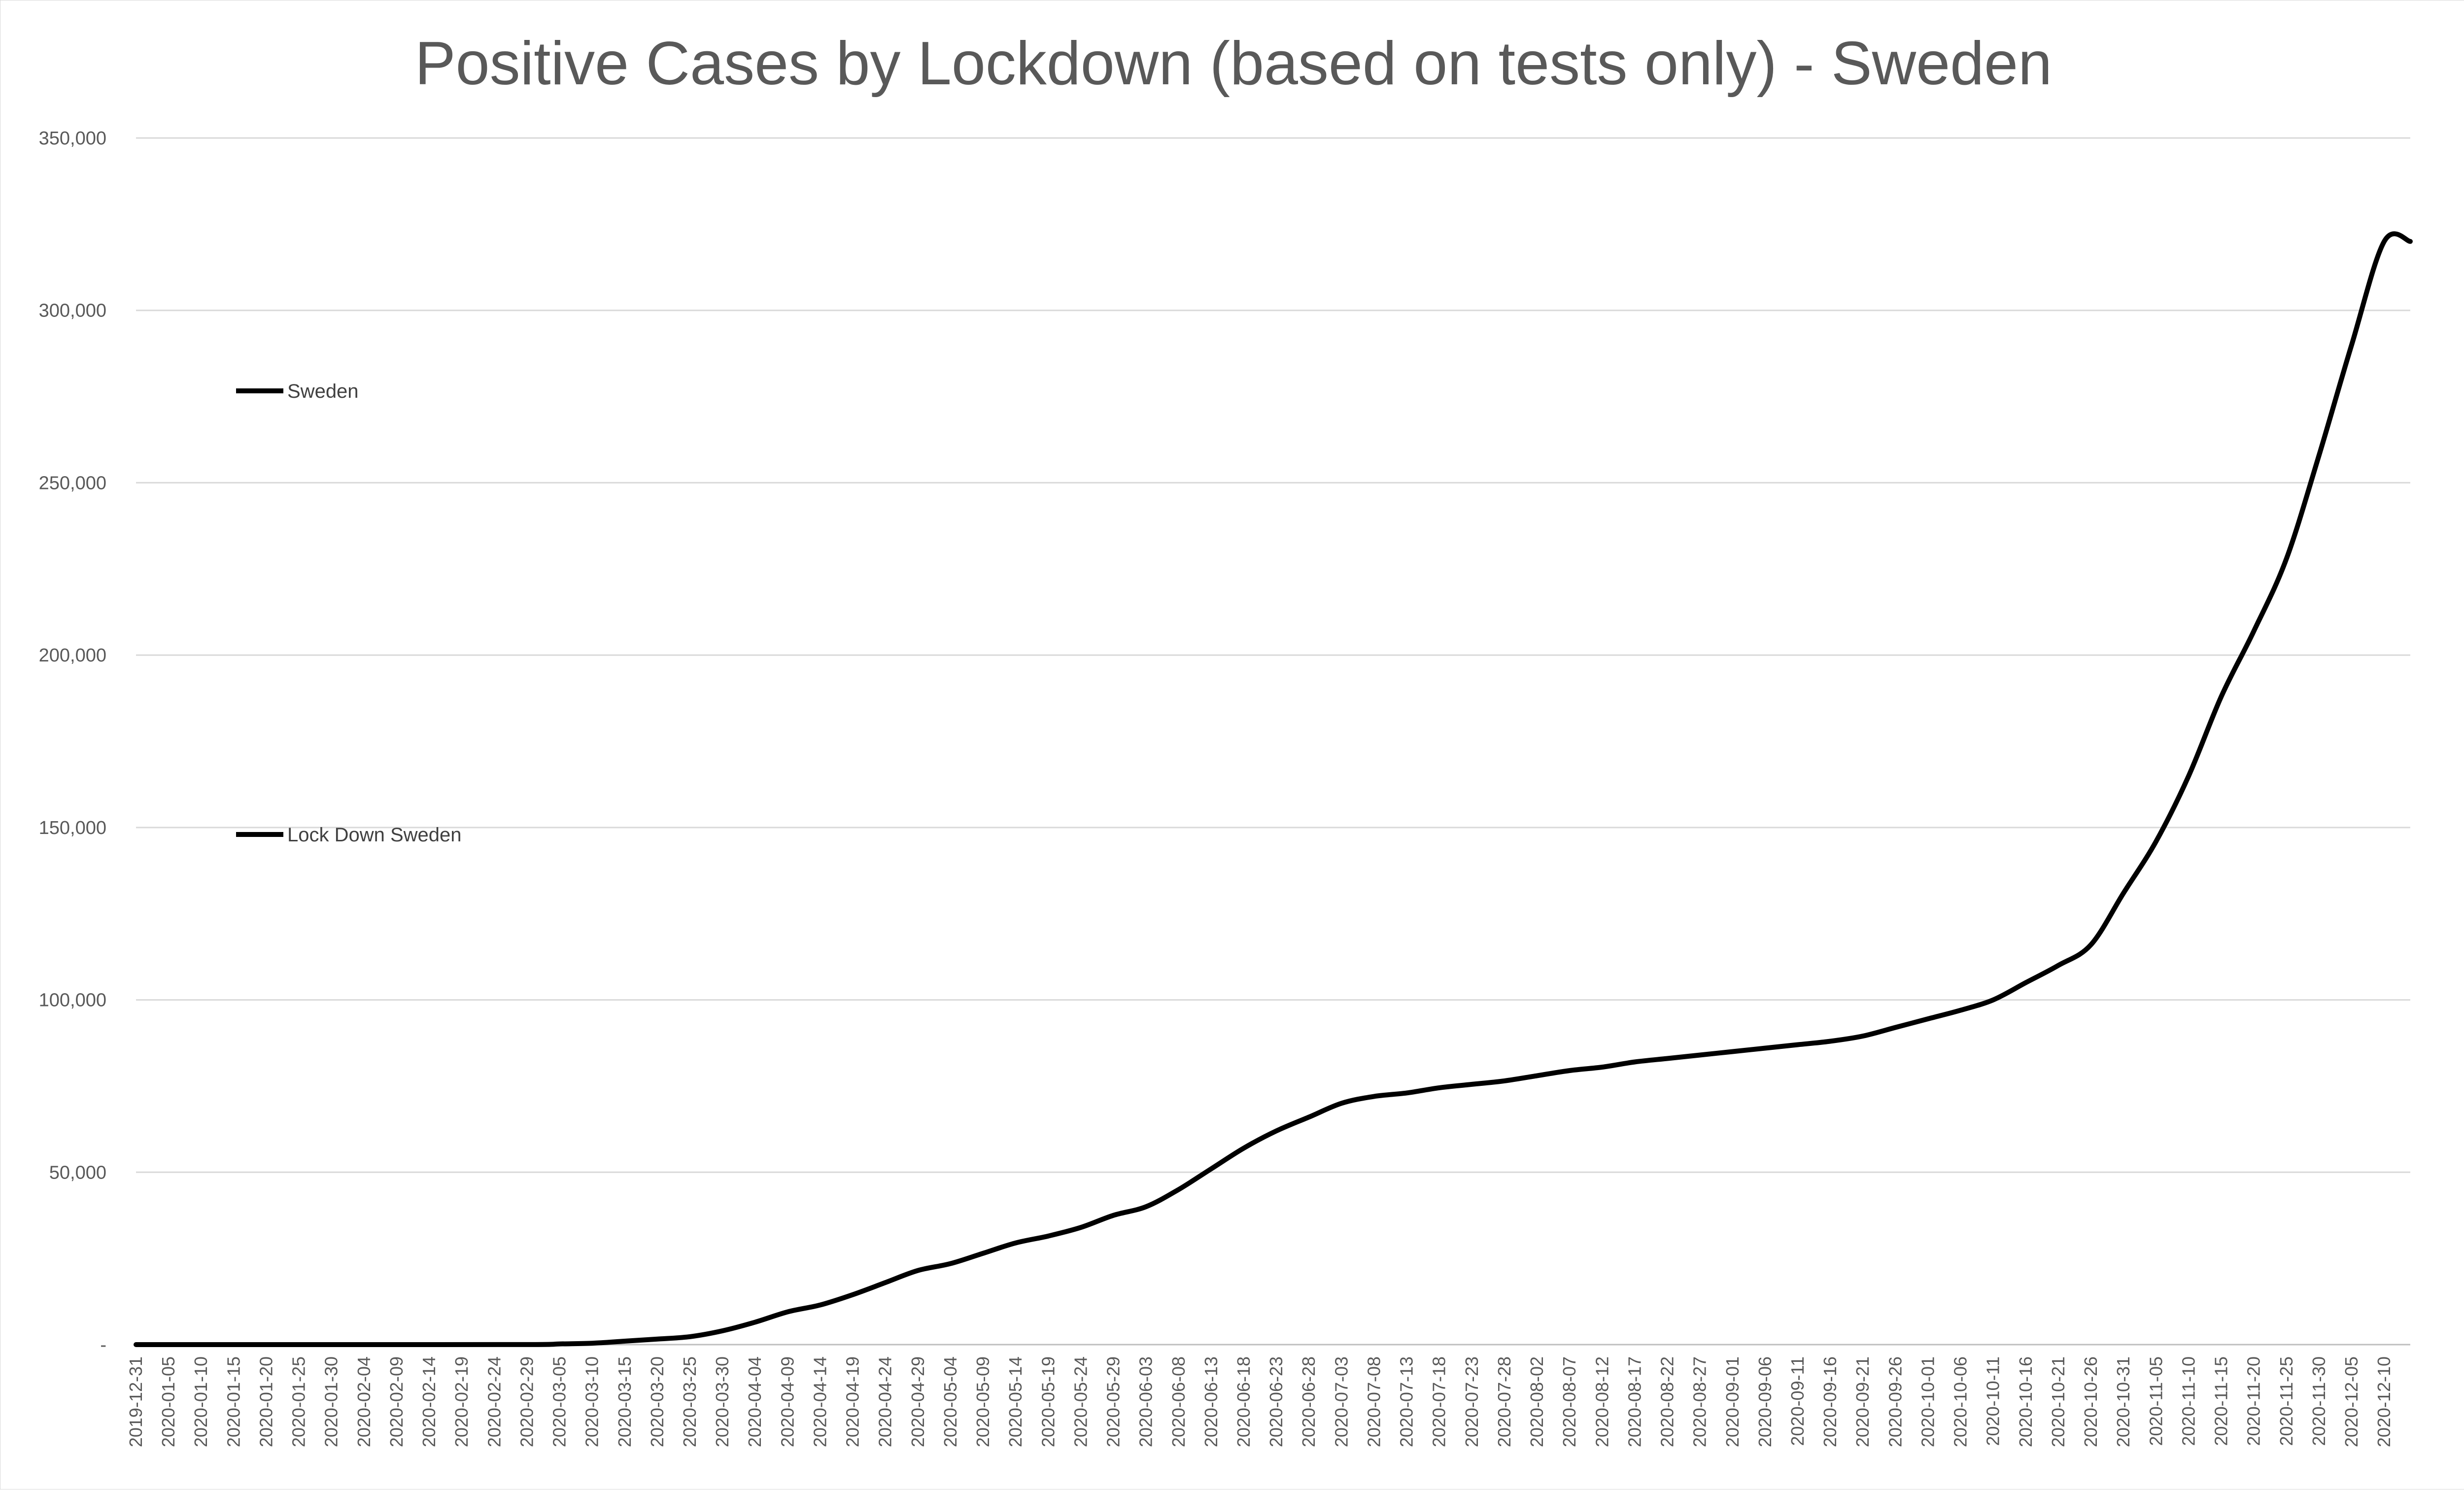 Image resolution: width=2464 pixels, height=1491 pixels. What do you see at coordinates (1569, 1401) in the screenshot?
I see `x-tick-label-44: 2020-08-07` at bounding box center [1569, 1401].